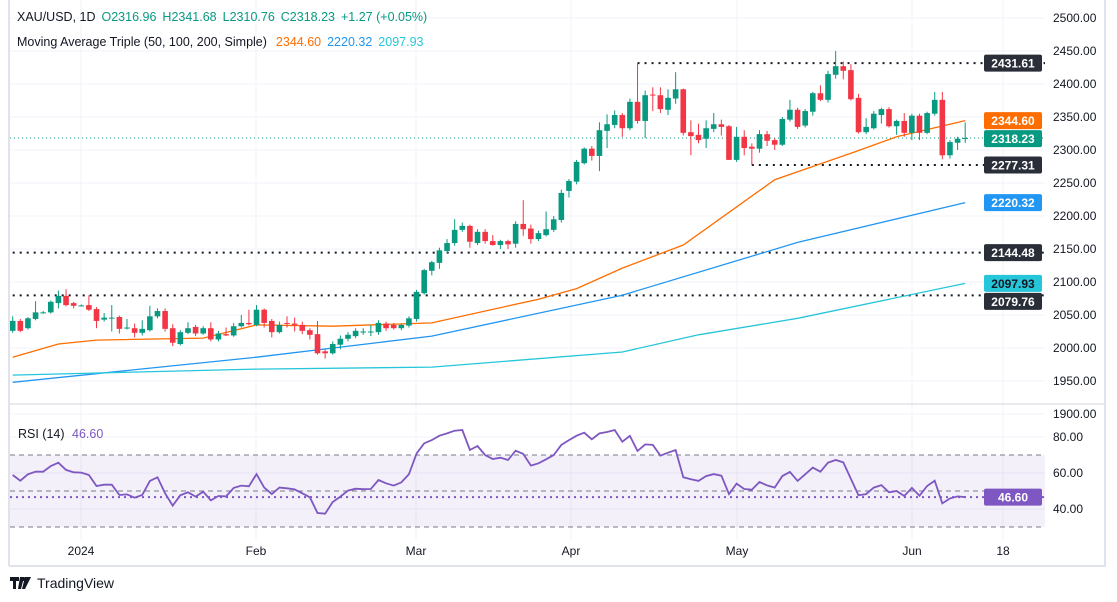 The image size is (1117, 602). What do you see at coordinates (1068, 473) in the screenshot?
I see `rsi-axis: 80.00 60.00 40.00` at bounding box center [1068, 473].